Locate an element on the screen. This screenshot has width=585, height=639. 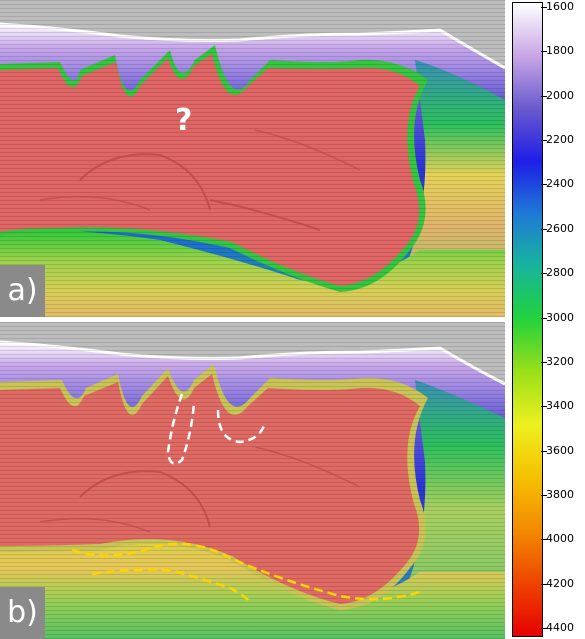
colorbar-tick-label: 2800 is located at coordinates (560, 273).